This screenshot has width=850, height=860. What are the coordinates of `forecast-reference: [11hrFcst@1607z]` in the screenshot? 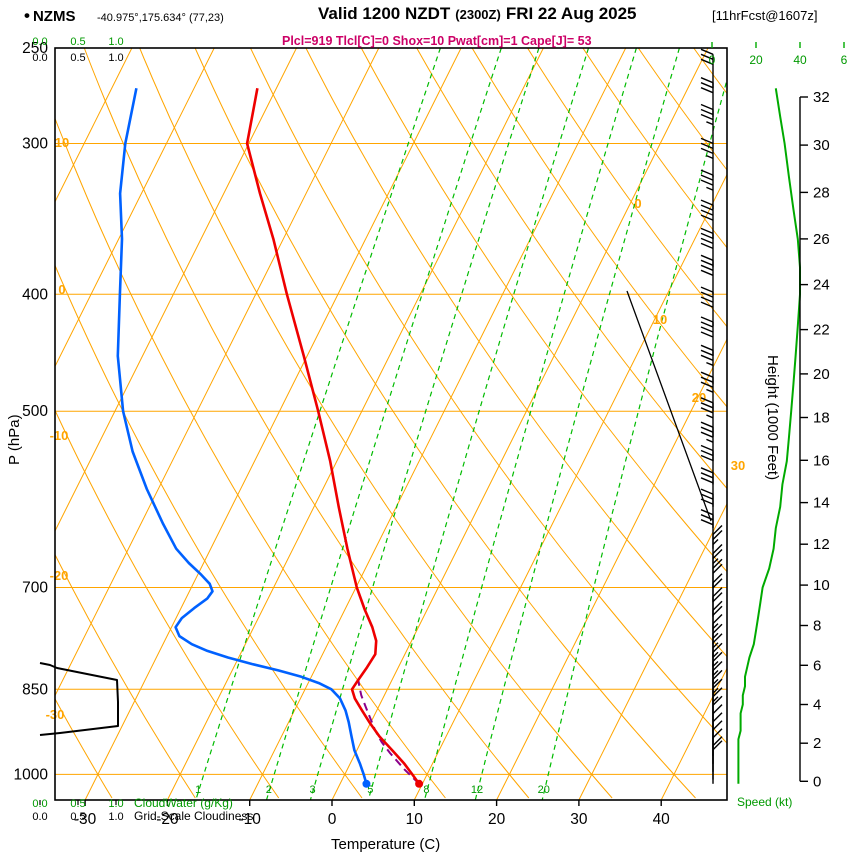 It's located at (765, 15).